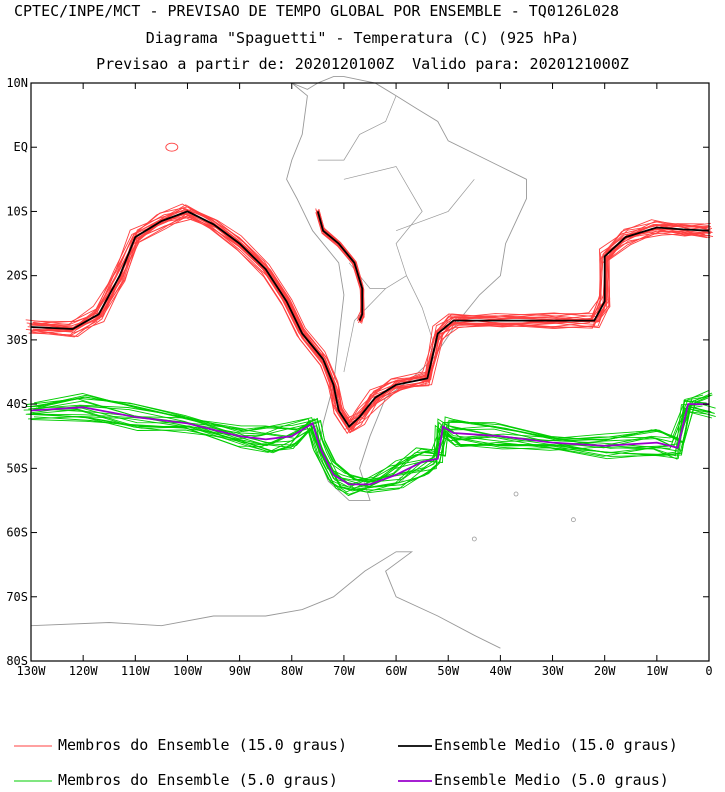 This screenshot has height=792, width=725. Describe the element at coordinates (17, 468) in the screenshot. I see `y-tick-label: 50S` at that location.